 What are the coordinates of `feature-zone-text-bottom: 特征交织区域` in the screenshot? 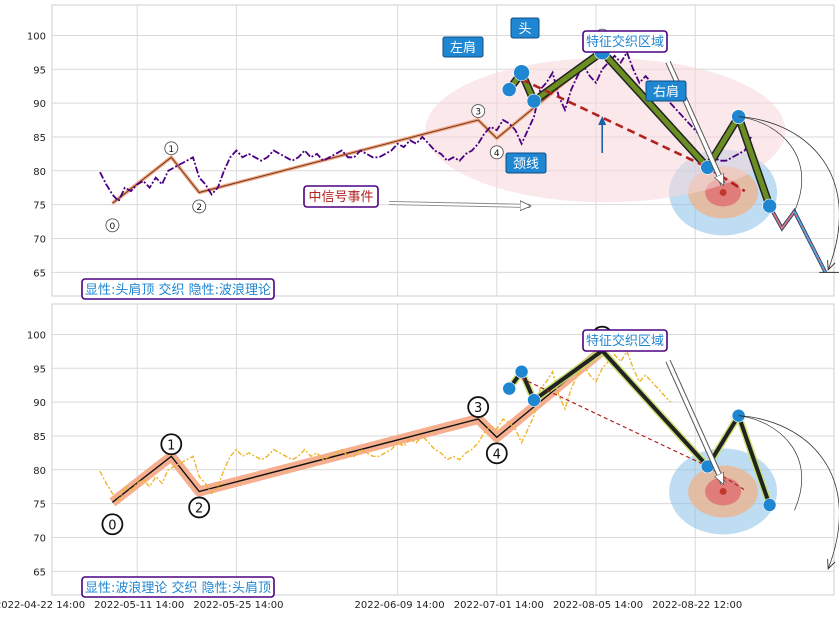 It's located at (625, 341).